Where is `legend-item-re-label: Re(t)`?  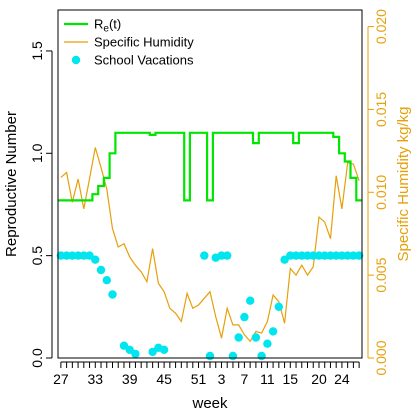 legend-item-re-label: Re(t) is located at coordinates (107, 26).